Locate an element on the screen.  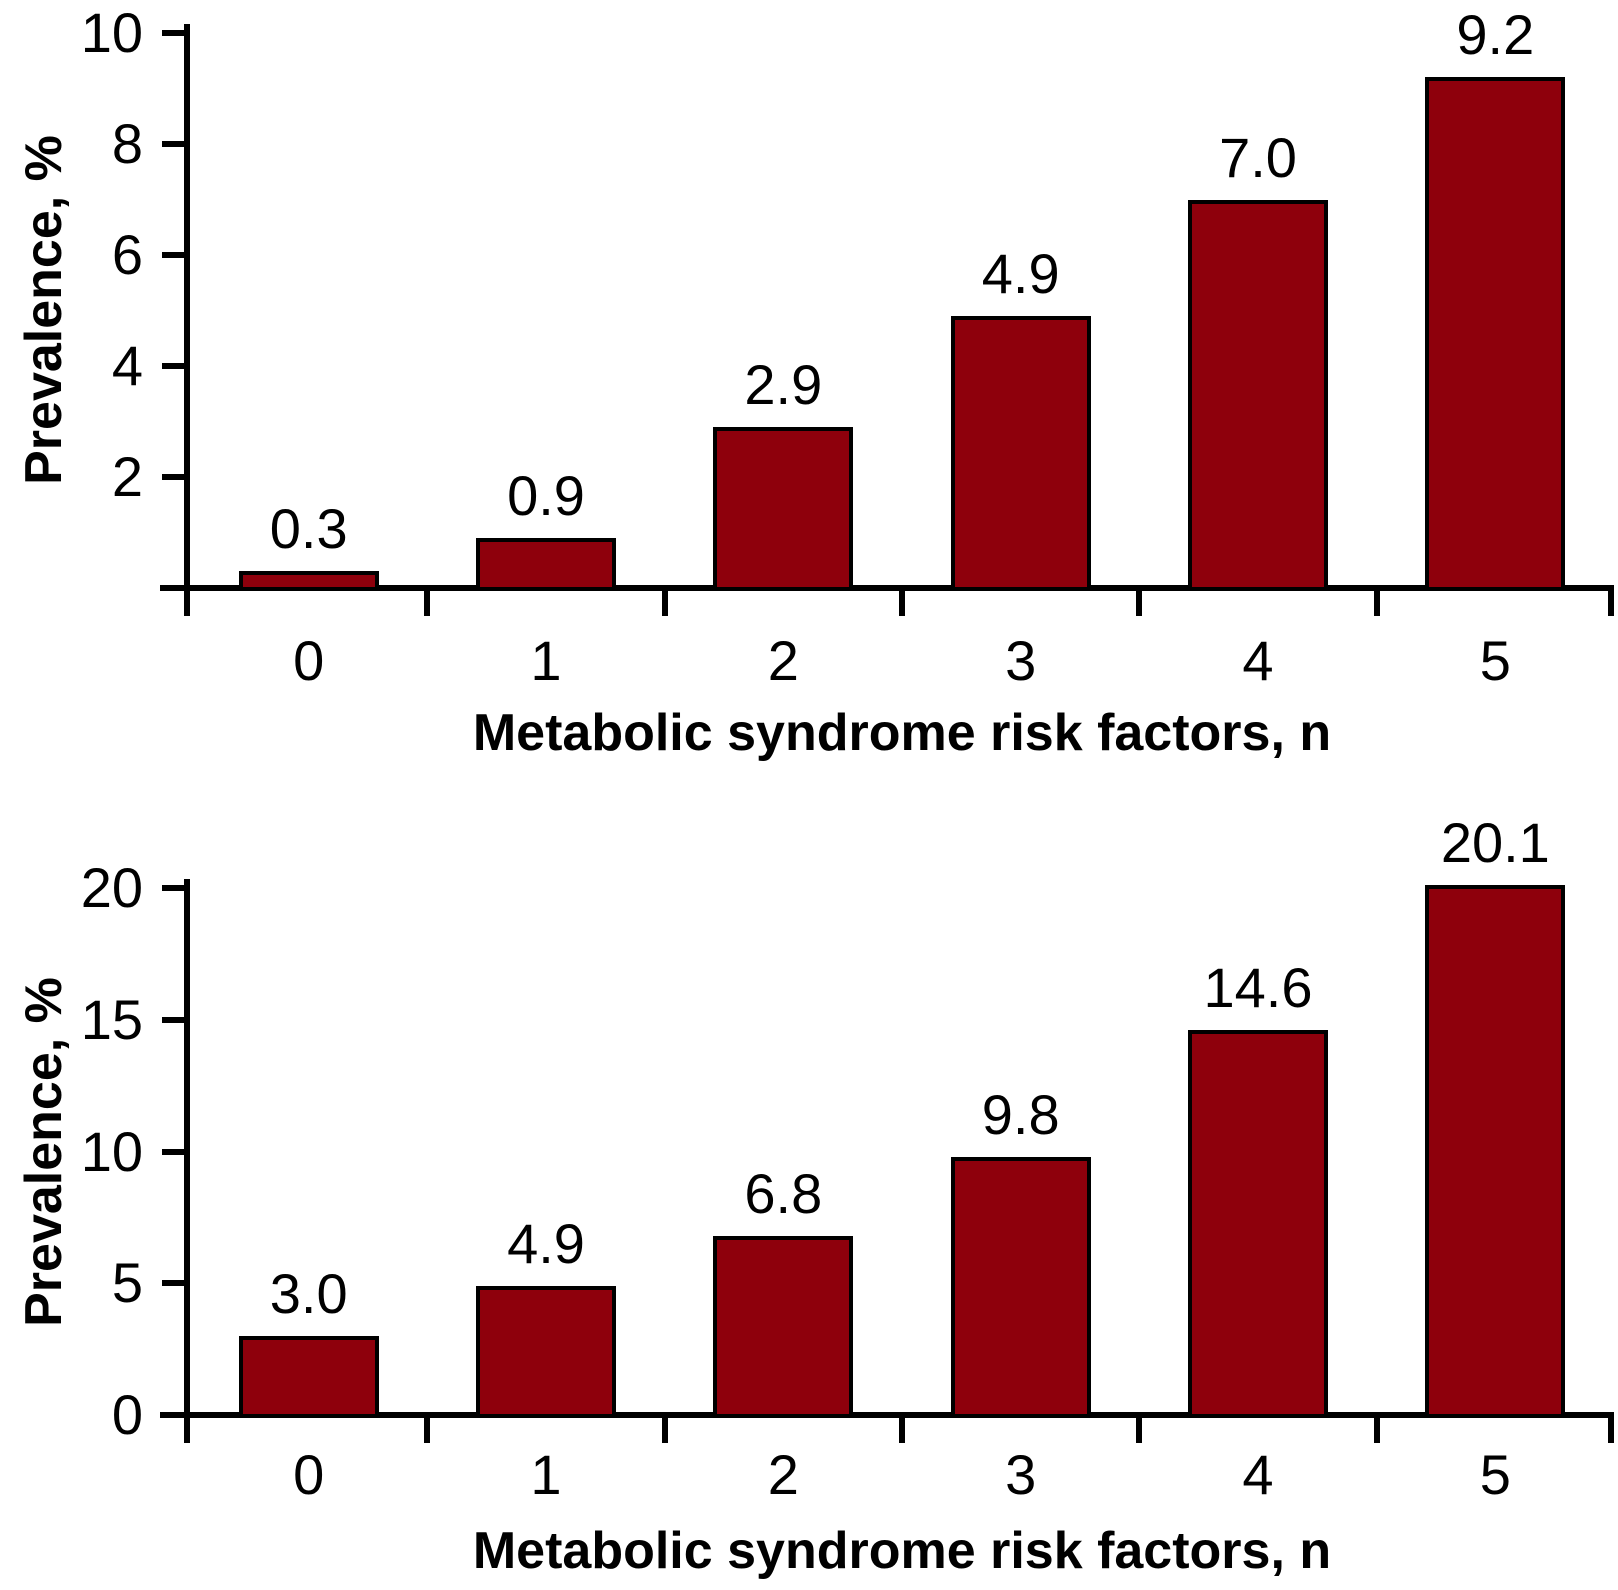
bar-value-label: 6.8 is located at coordinates (783, 1193).